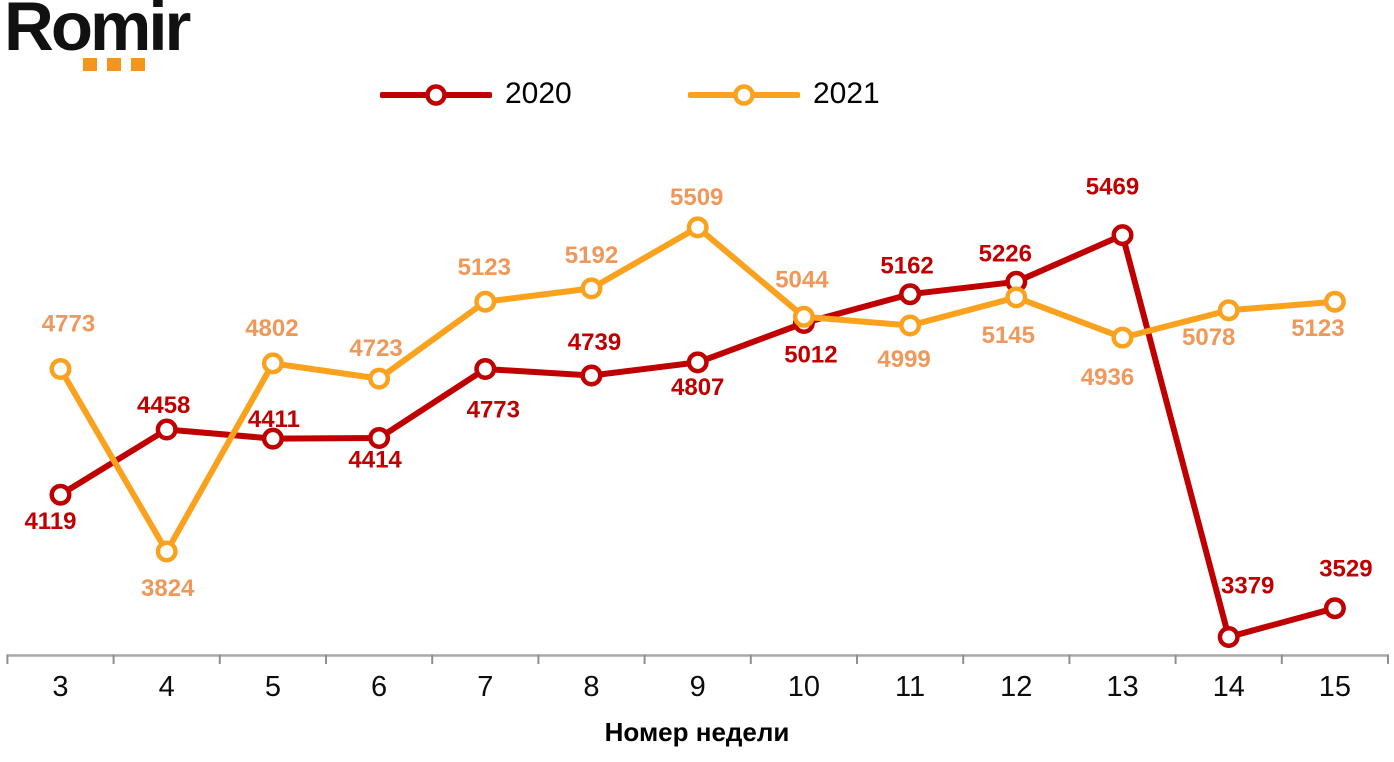  I want to click on data-label-2021: 5192, so click(591, 255).